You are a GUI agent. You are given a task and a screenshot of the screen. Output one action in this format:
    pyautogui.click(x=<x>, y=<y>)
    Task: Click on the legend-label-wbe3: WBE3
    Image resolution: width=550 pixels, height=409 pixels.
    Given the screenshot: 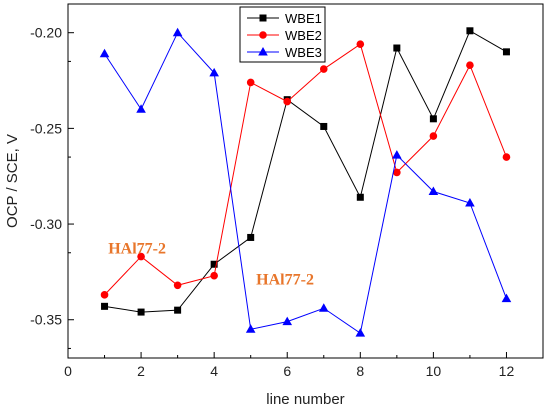 What is the action you would take?
    pyautogui.click(x=303, y=52)
    